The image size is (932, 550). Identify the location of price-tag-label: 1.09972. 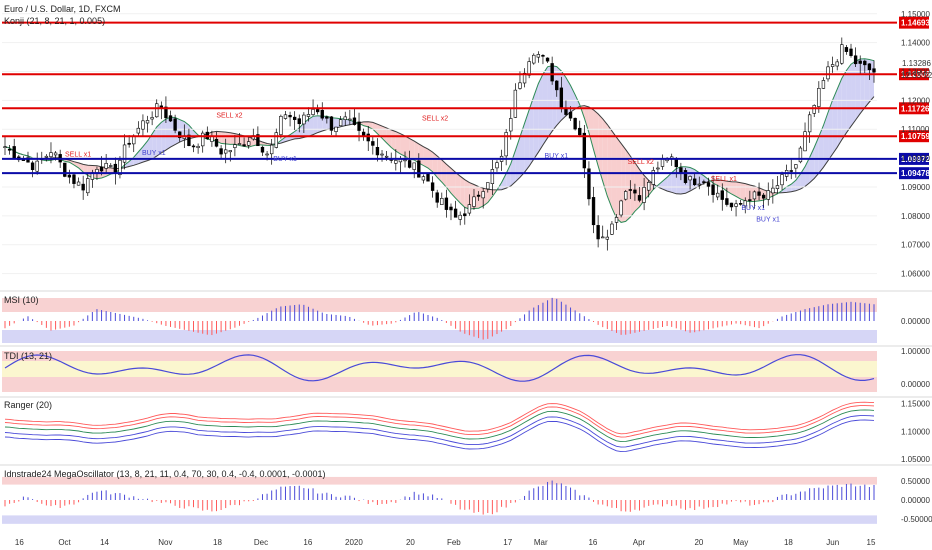
(915, 159).